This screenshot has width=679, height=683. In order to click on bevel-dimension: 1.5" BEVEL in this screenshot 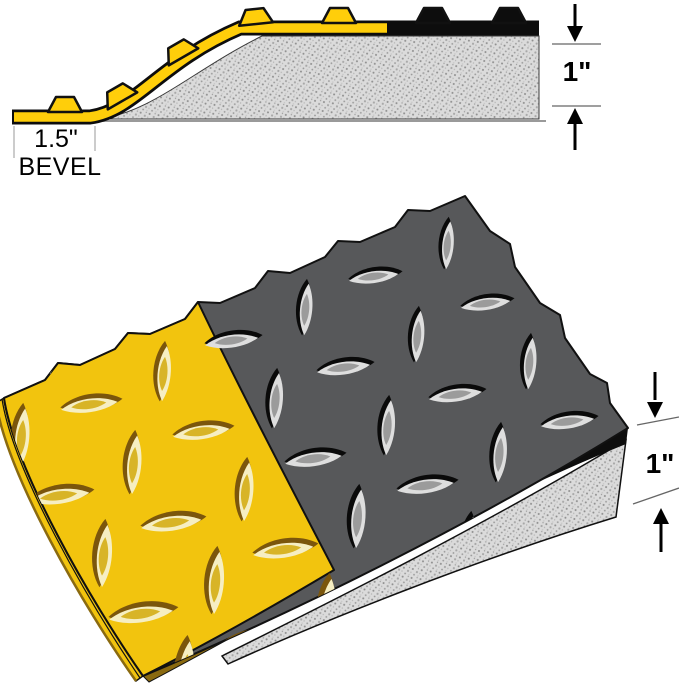, I will do `click(57, 153)`.